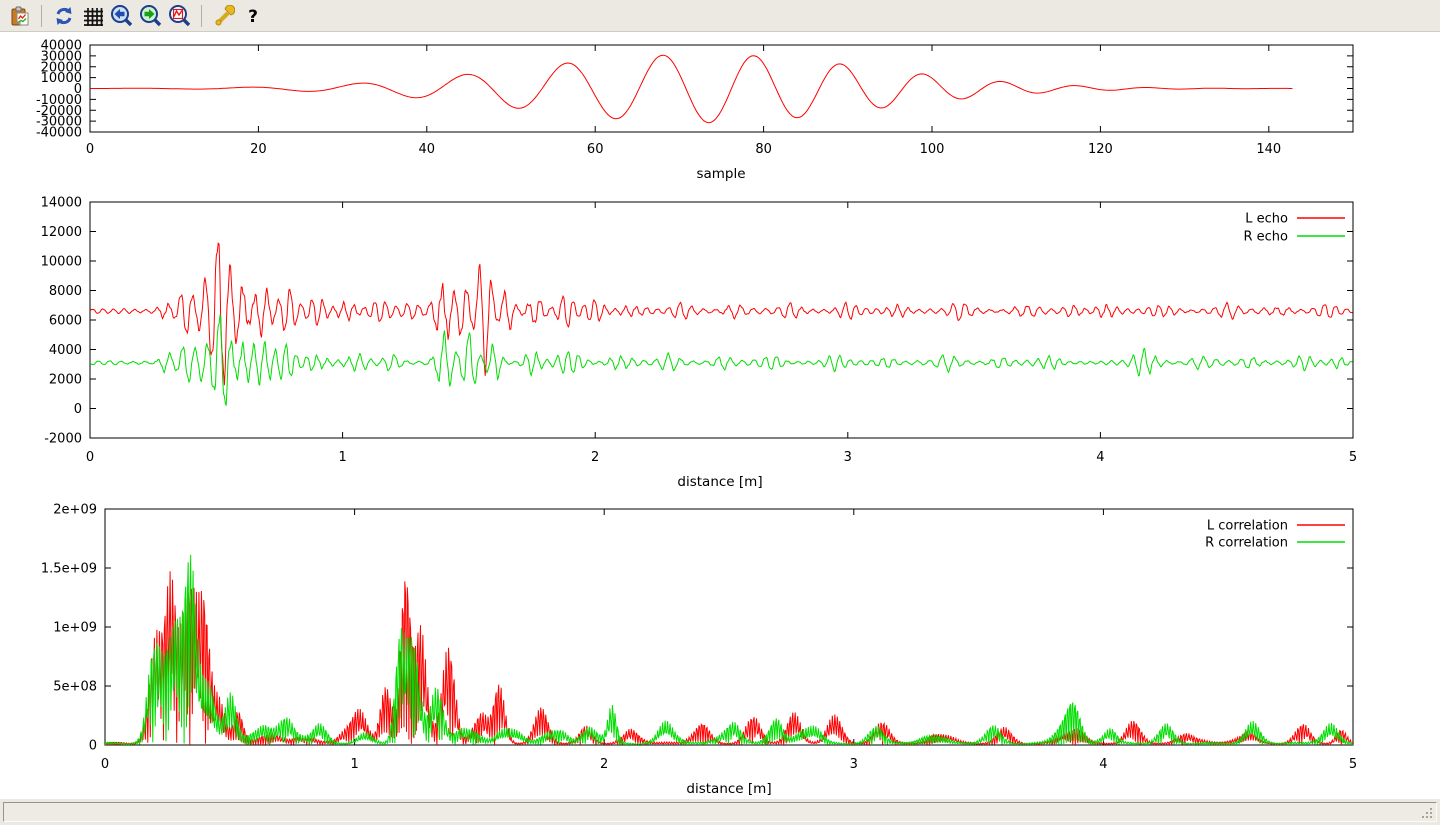  I want to click on x-tick-label: 60, so click(595, 149).